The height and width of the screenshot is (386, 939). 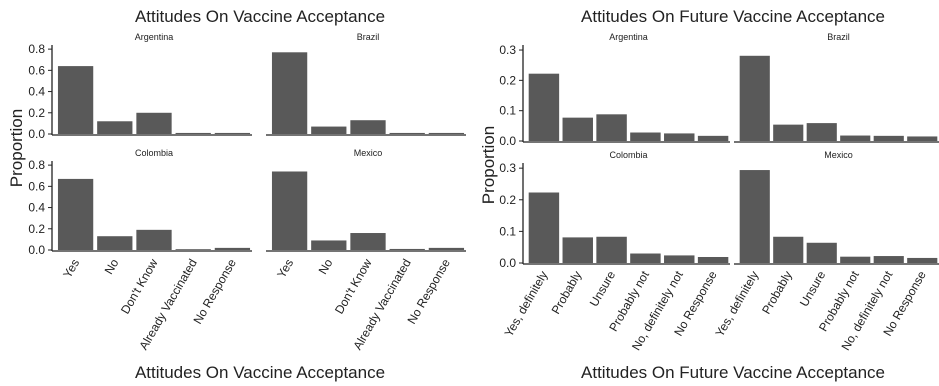 What do you see at coordinates (260, 372) in the screenshot?
I see `x-axis-title: Attitudes On Vaccine Acceptance` at bounding box center [260, 372].